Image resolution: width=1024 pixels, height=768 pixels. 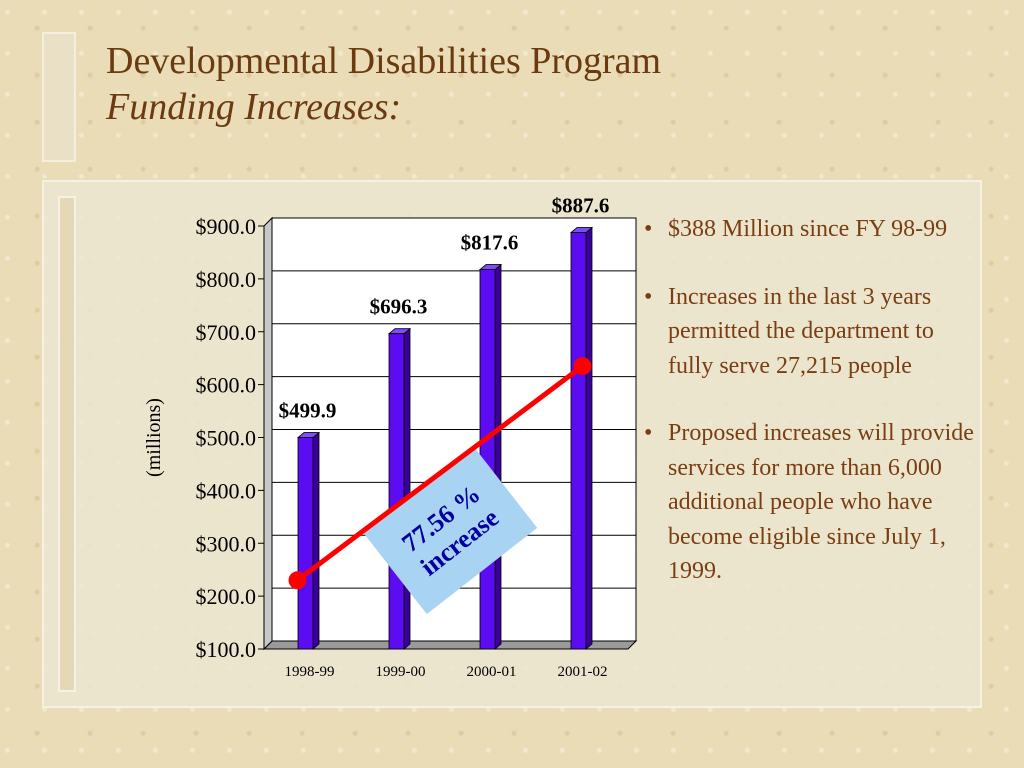 I want to click on trend-line, so click(x=440, y=473).